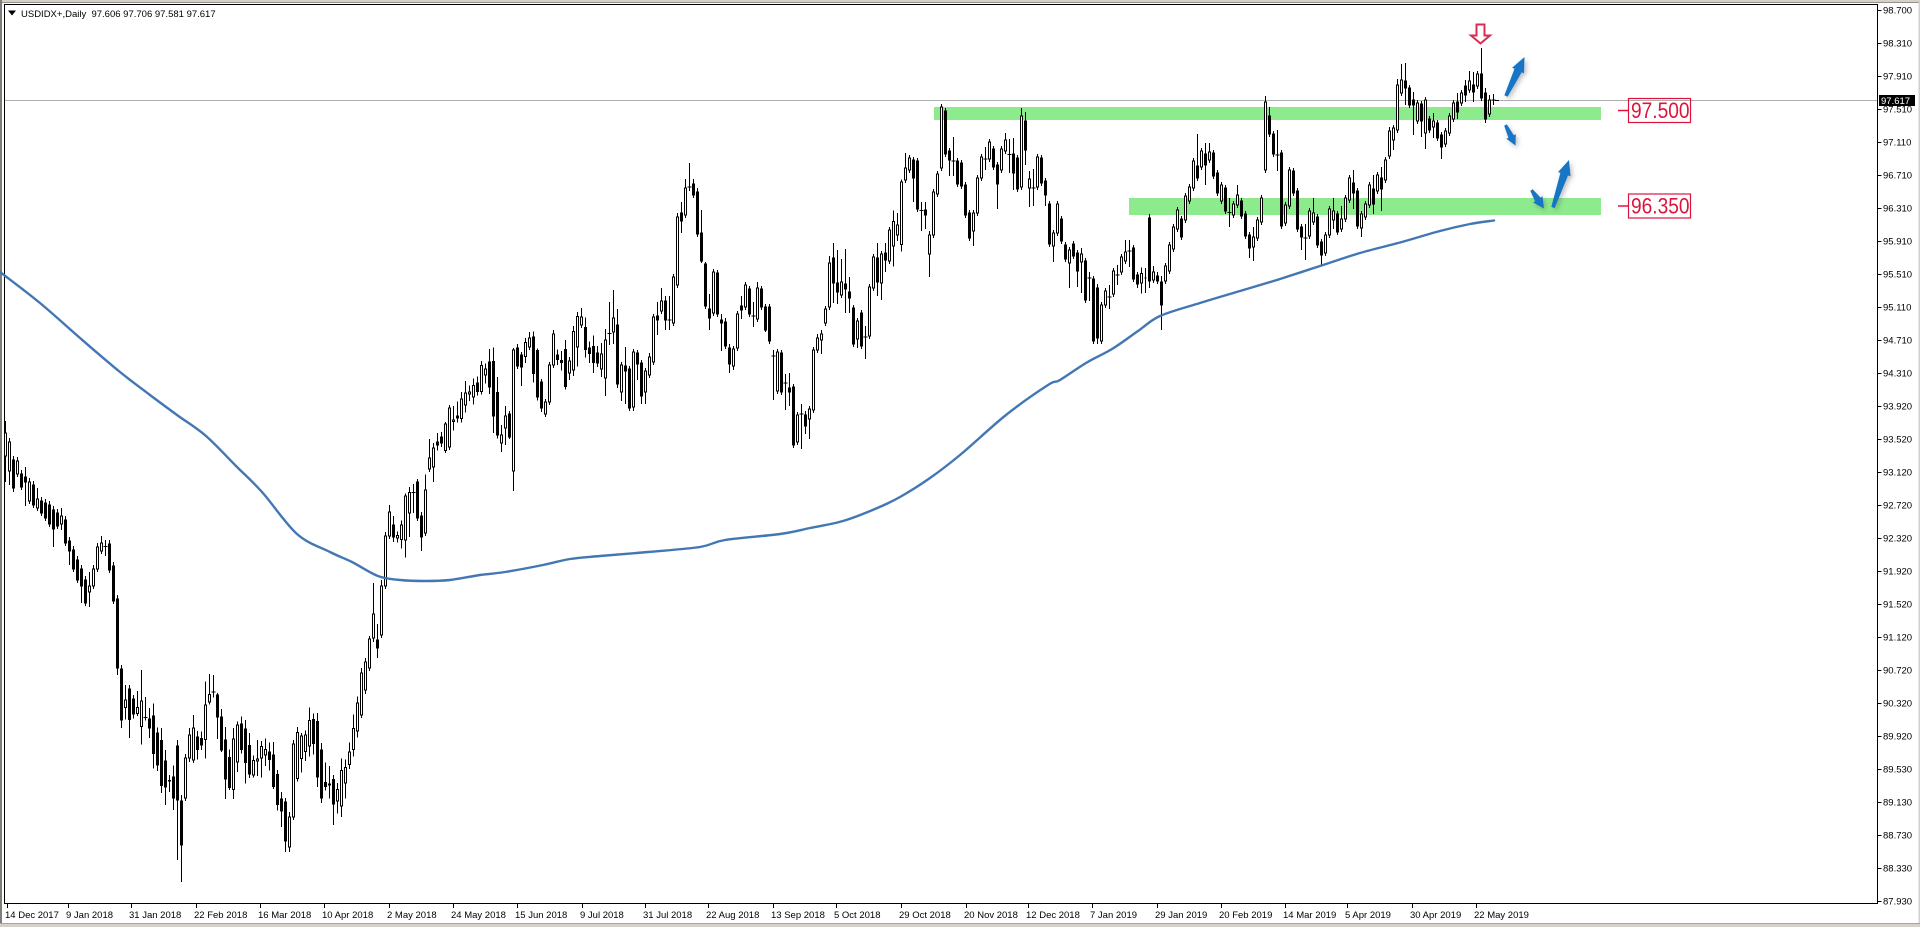 This screenshot has height=927, width=1920. What do you see at coordinates (1897, 902) in the screenshot?
I see `svg-text: 87.930` at bounding box center [1897, 902].